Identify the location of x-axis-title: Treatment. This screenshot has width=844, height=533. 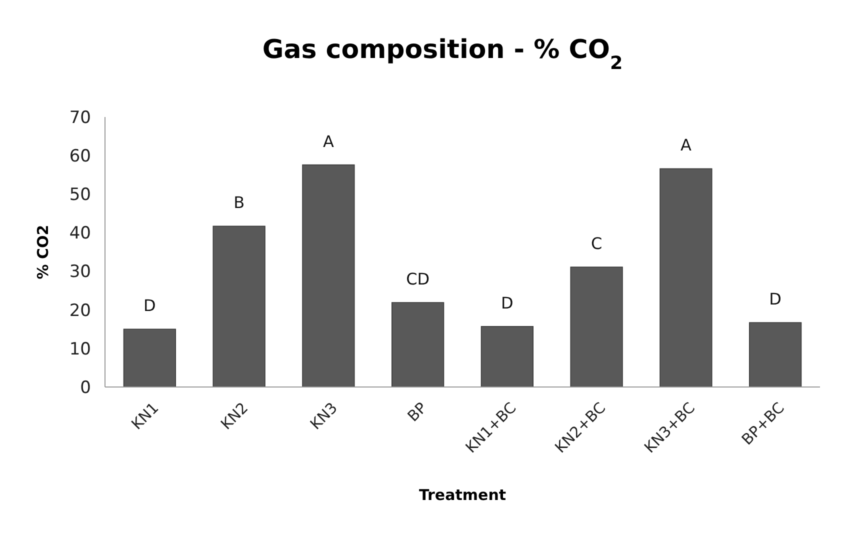
(462, 495).